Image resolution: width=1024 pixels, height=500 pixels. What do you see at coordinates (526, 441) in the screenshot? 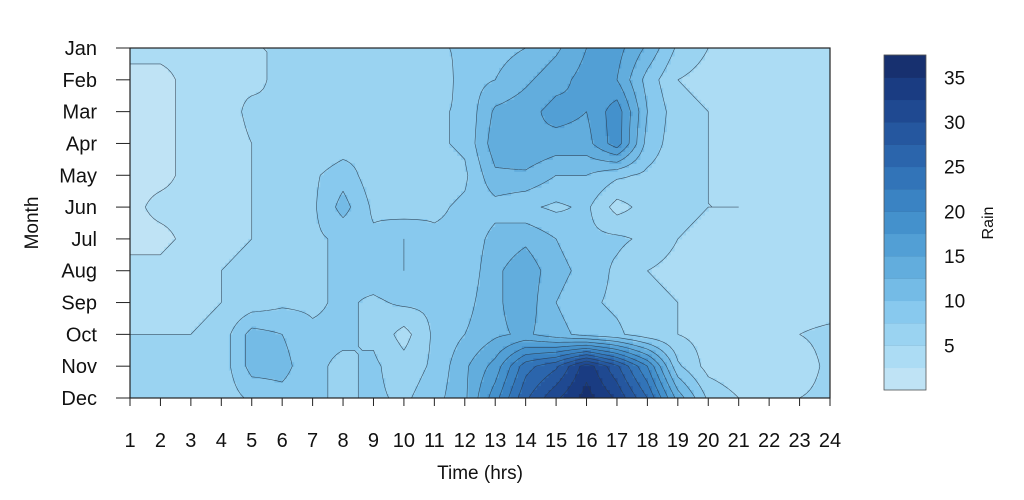
I see `x-tick-label: 14` at bounding box center [526, 441].